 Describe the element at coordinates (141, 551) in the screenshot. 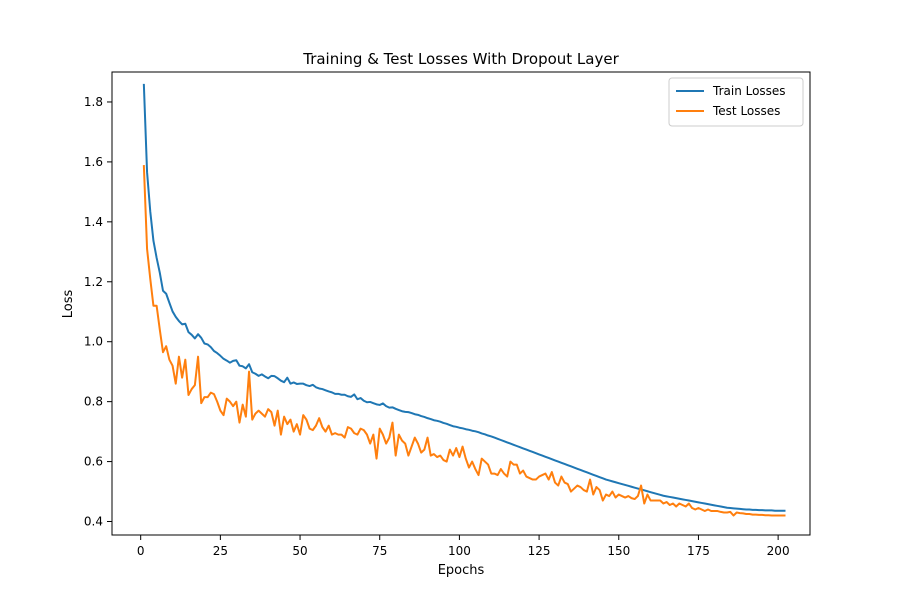

I see `x-tick-label: 0` at that location.